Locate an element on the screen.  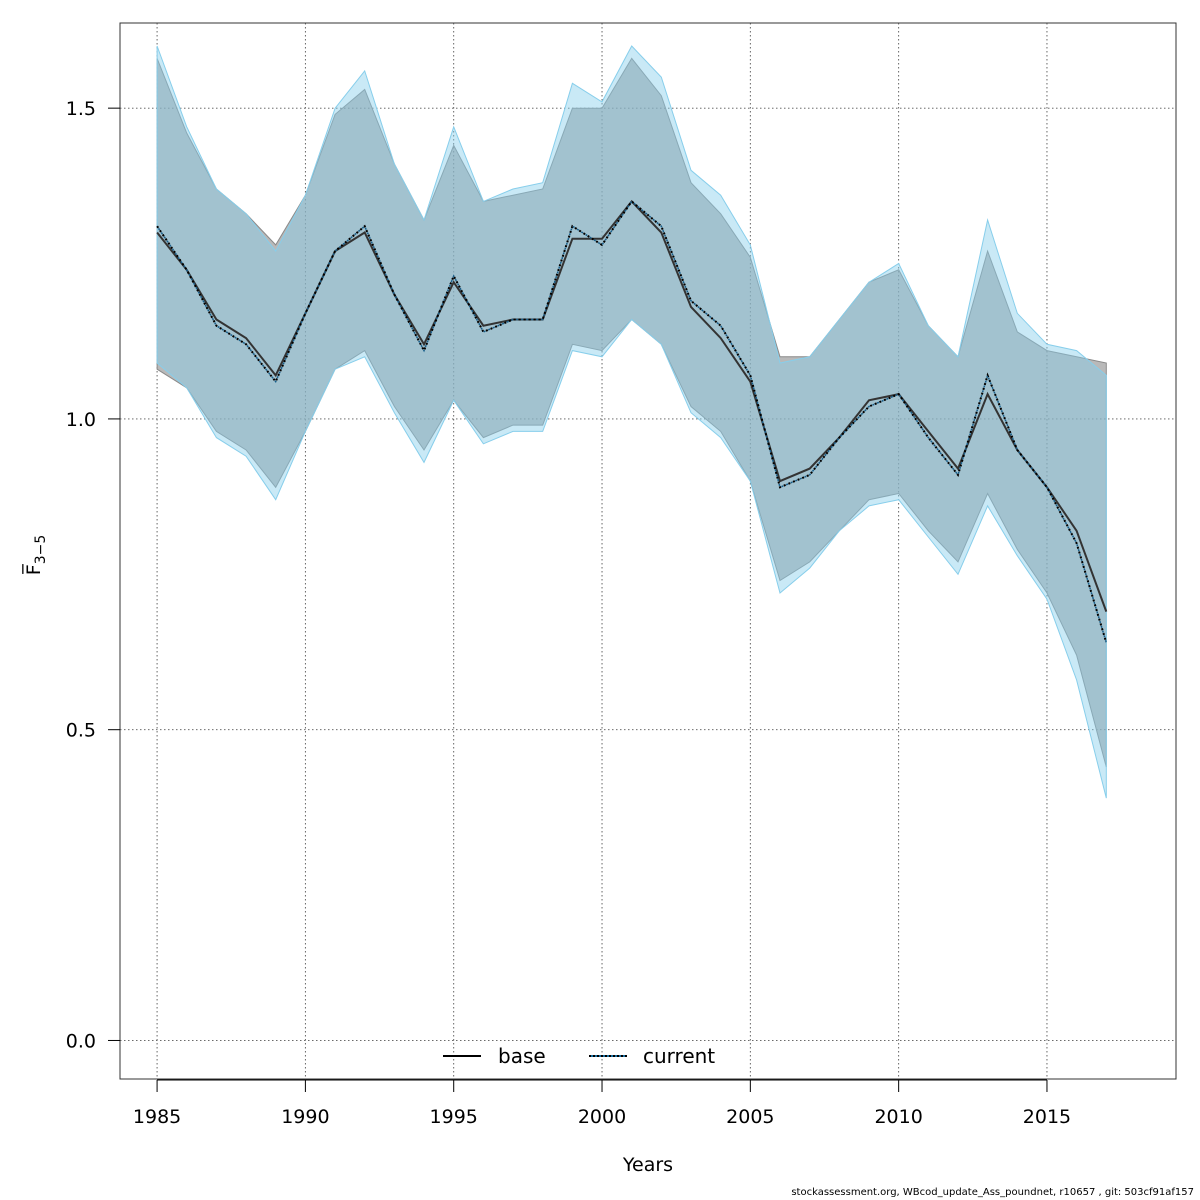
x-tick-label-2015: 2015 is located at coordinates (1047, 1117).